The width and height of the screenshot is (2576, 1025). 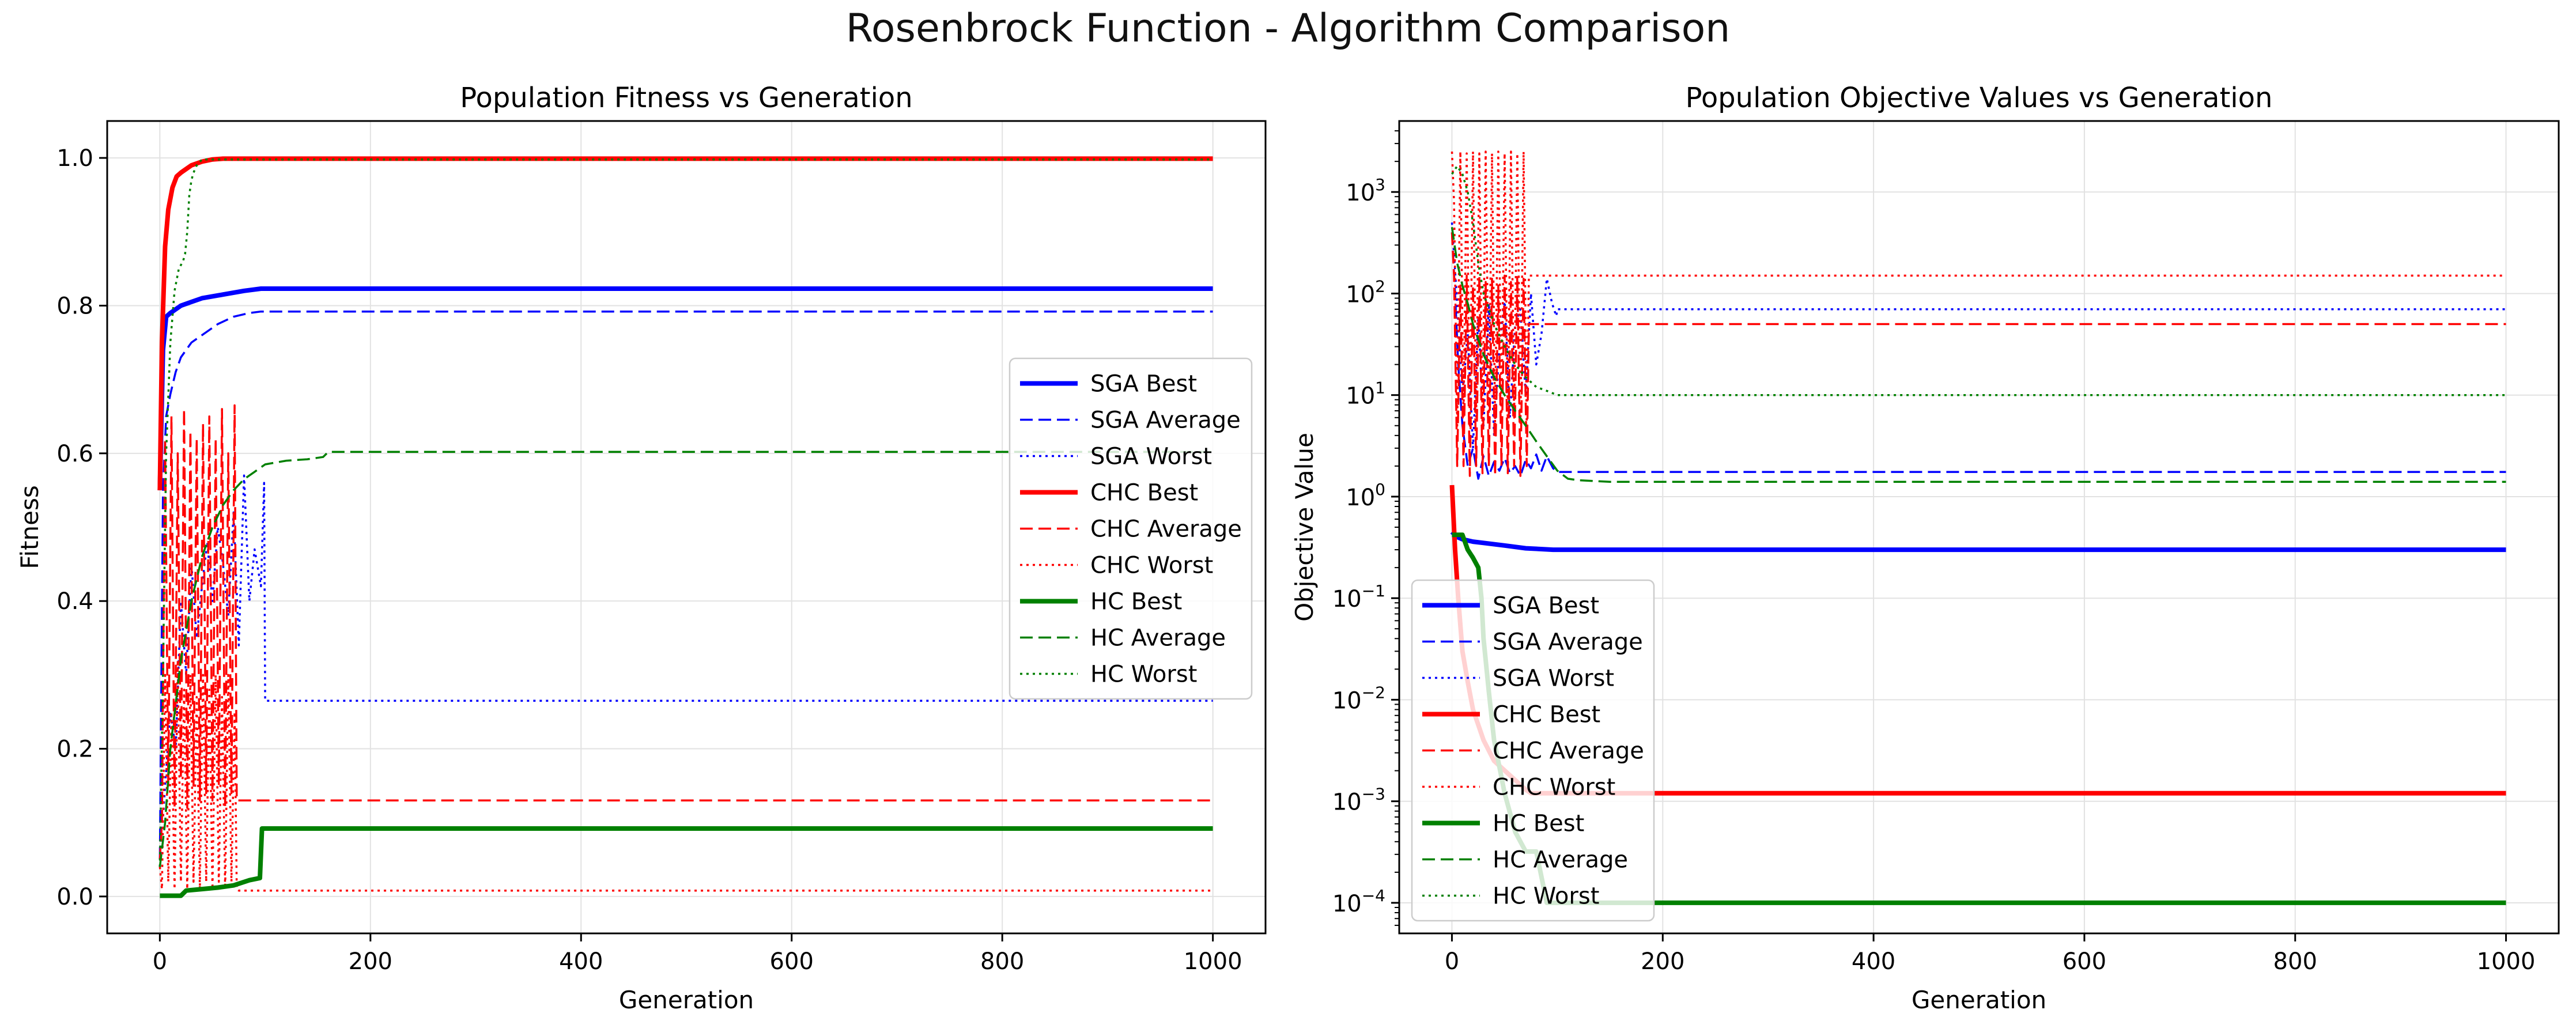 What do you see at coordinates (1978, 335) in the screenshot?
I see `series-line-sga-worst` at bounding box center [1978, 335].